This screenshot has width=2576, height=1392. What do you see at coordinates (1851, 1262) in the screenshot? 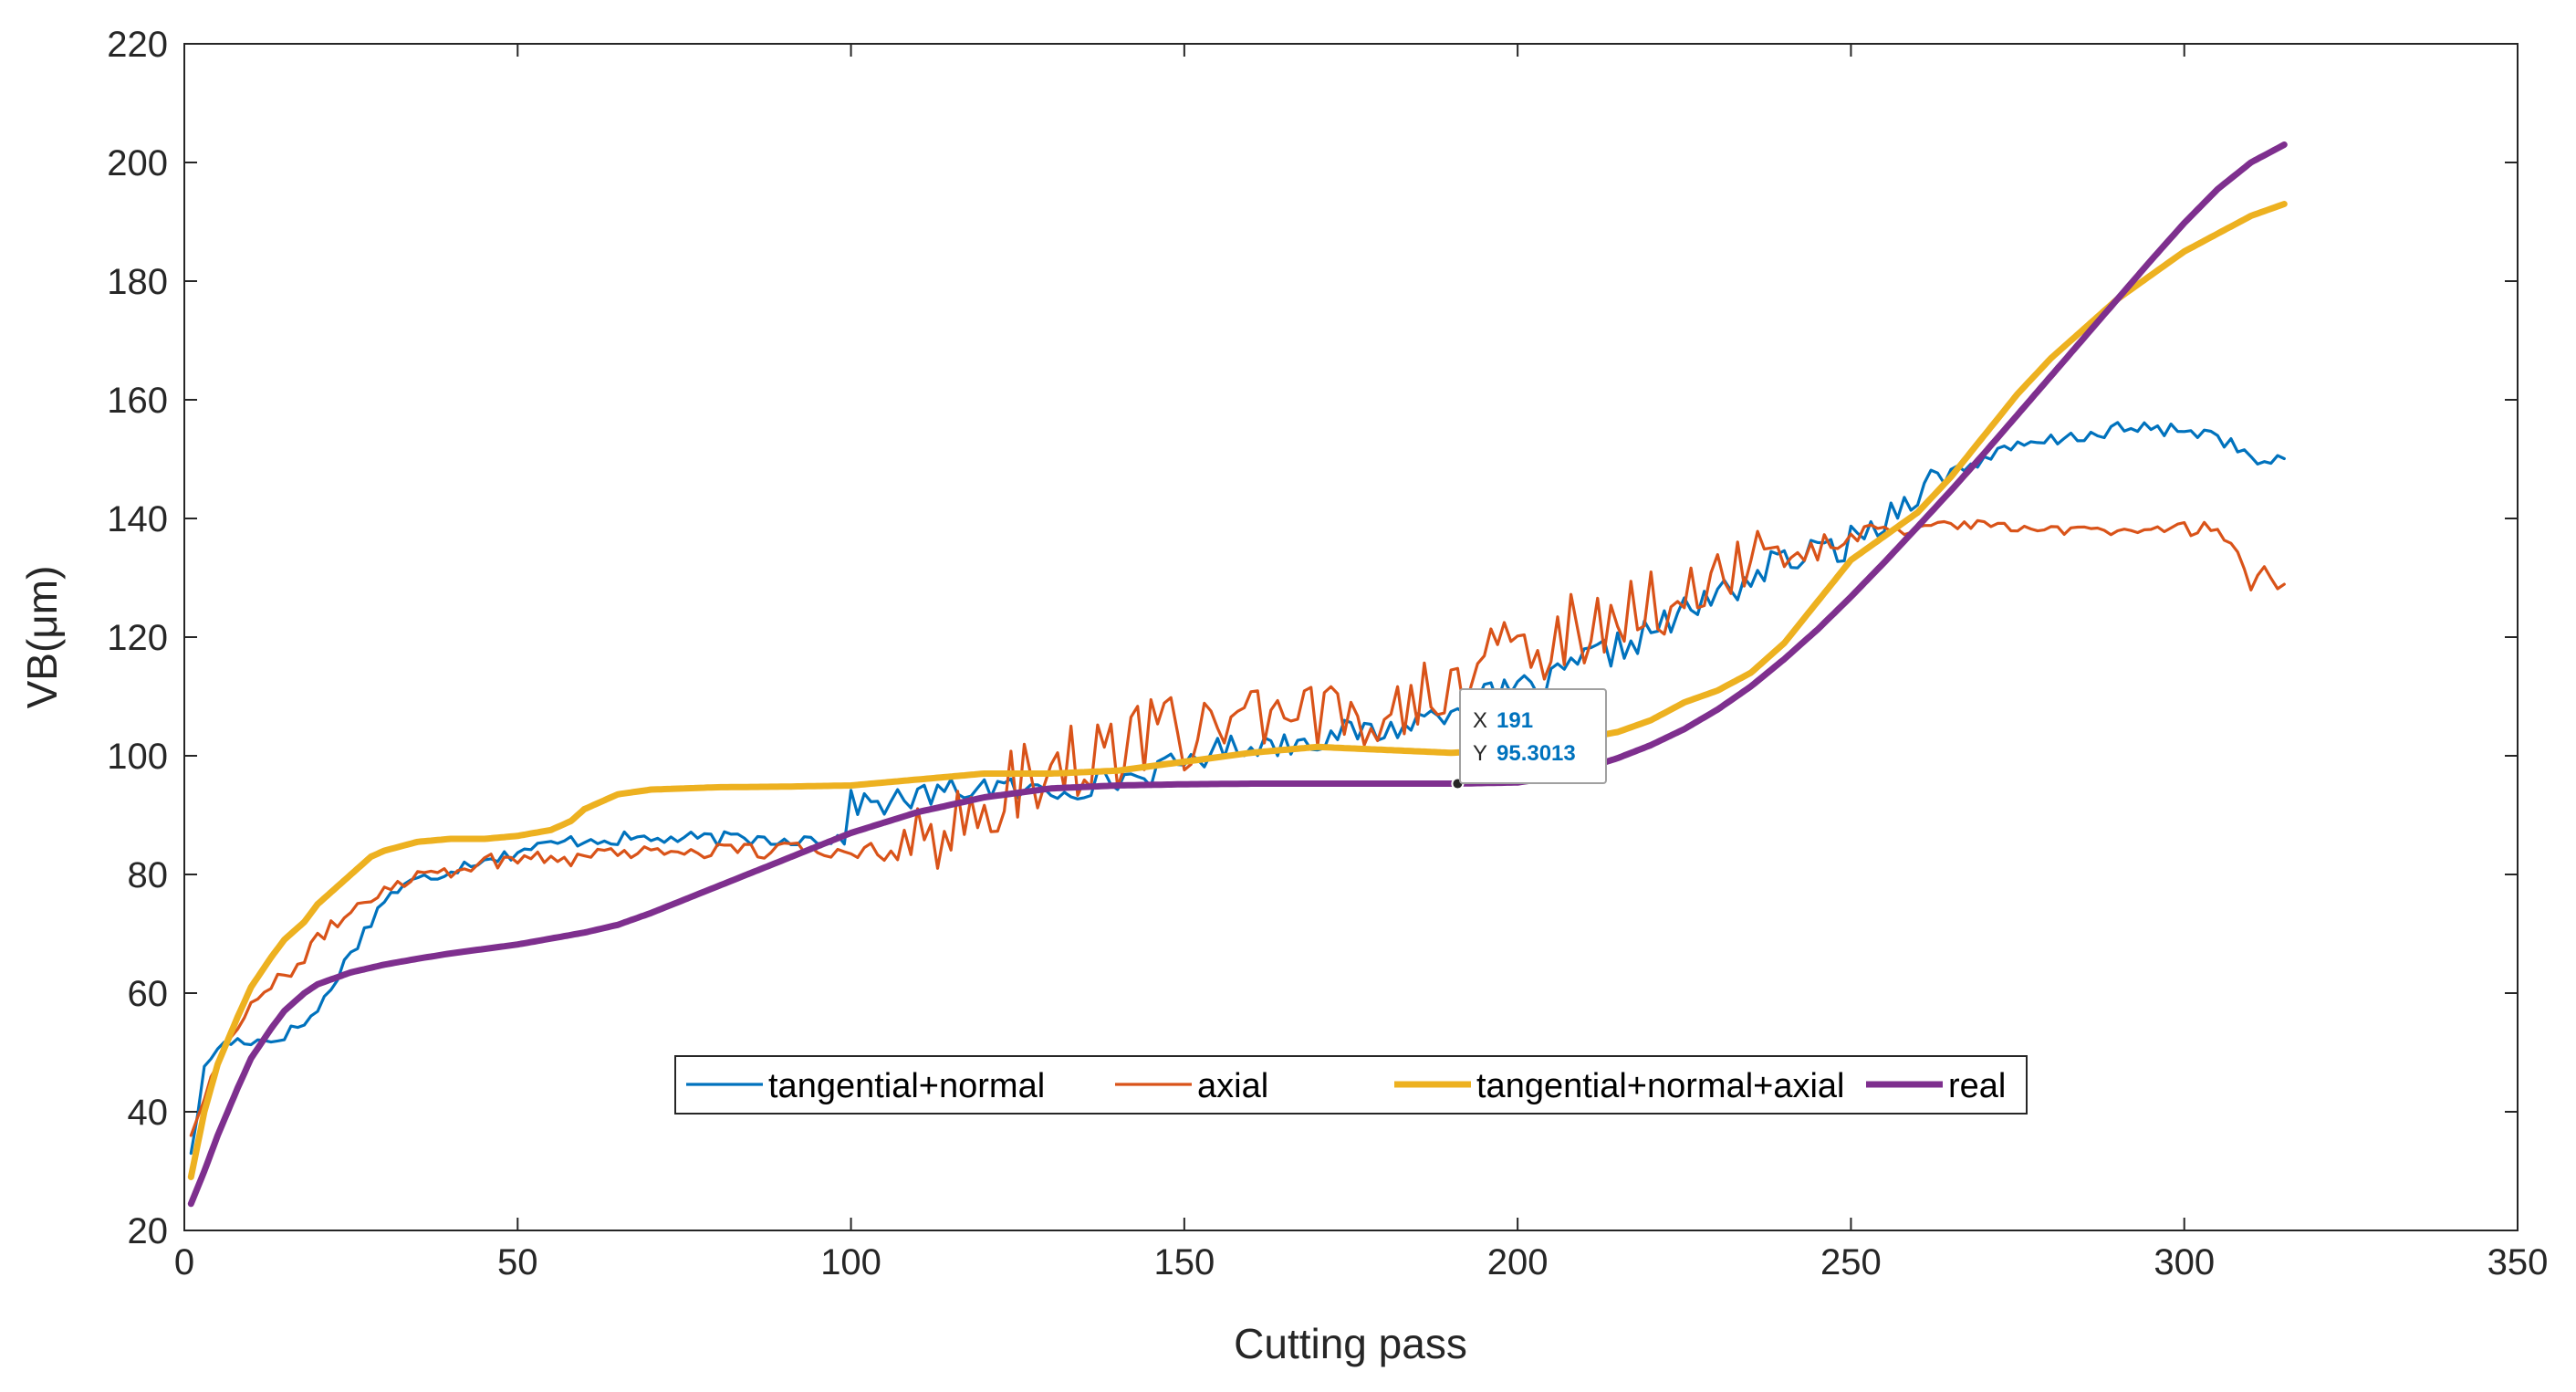
I see `x-tick-label: 250` at bounding box center [1851, 1262].